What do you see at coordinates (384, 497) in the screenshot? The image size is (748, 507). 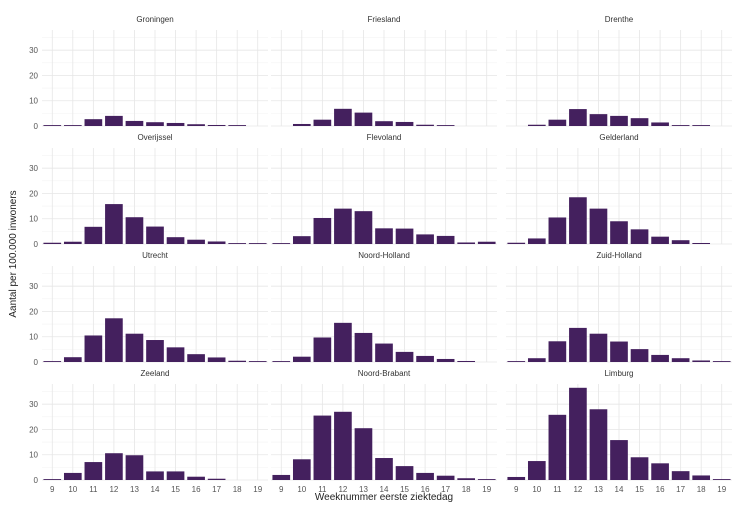 I see `x-axis-title: Weeknummer eerste ziektedag` at bounding box center [384, 497].